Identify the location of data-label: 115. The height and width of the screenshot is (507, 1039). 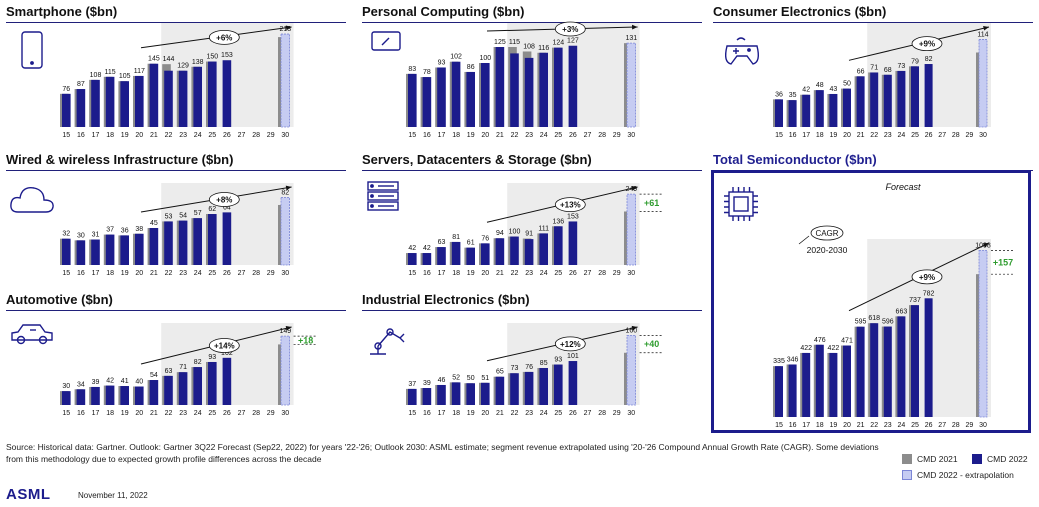
(110, 72).